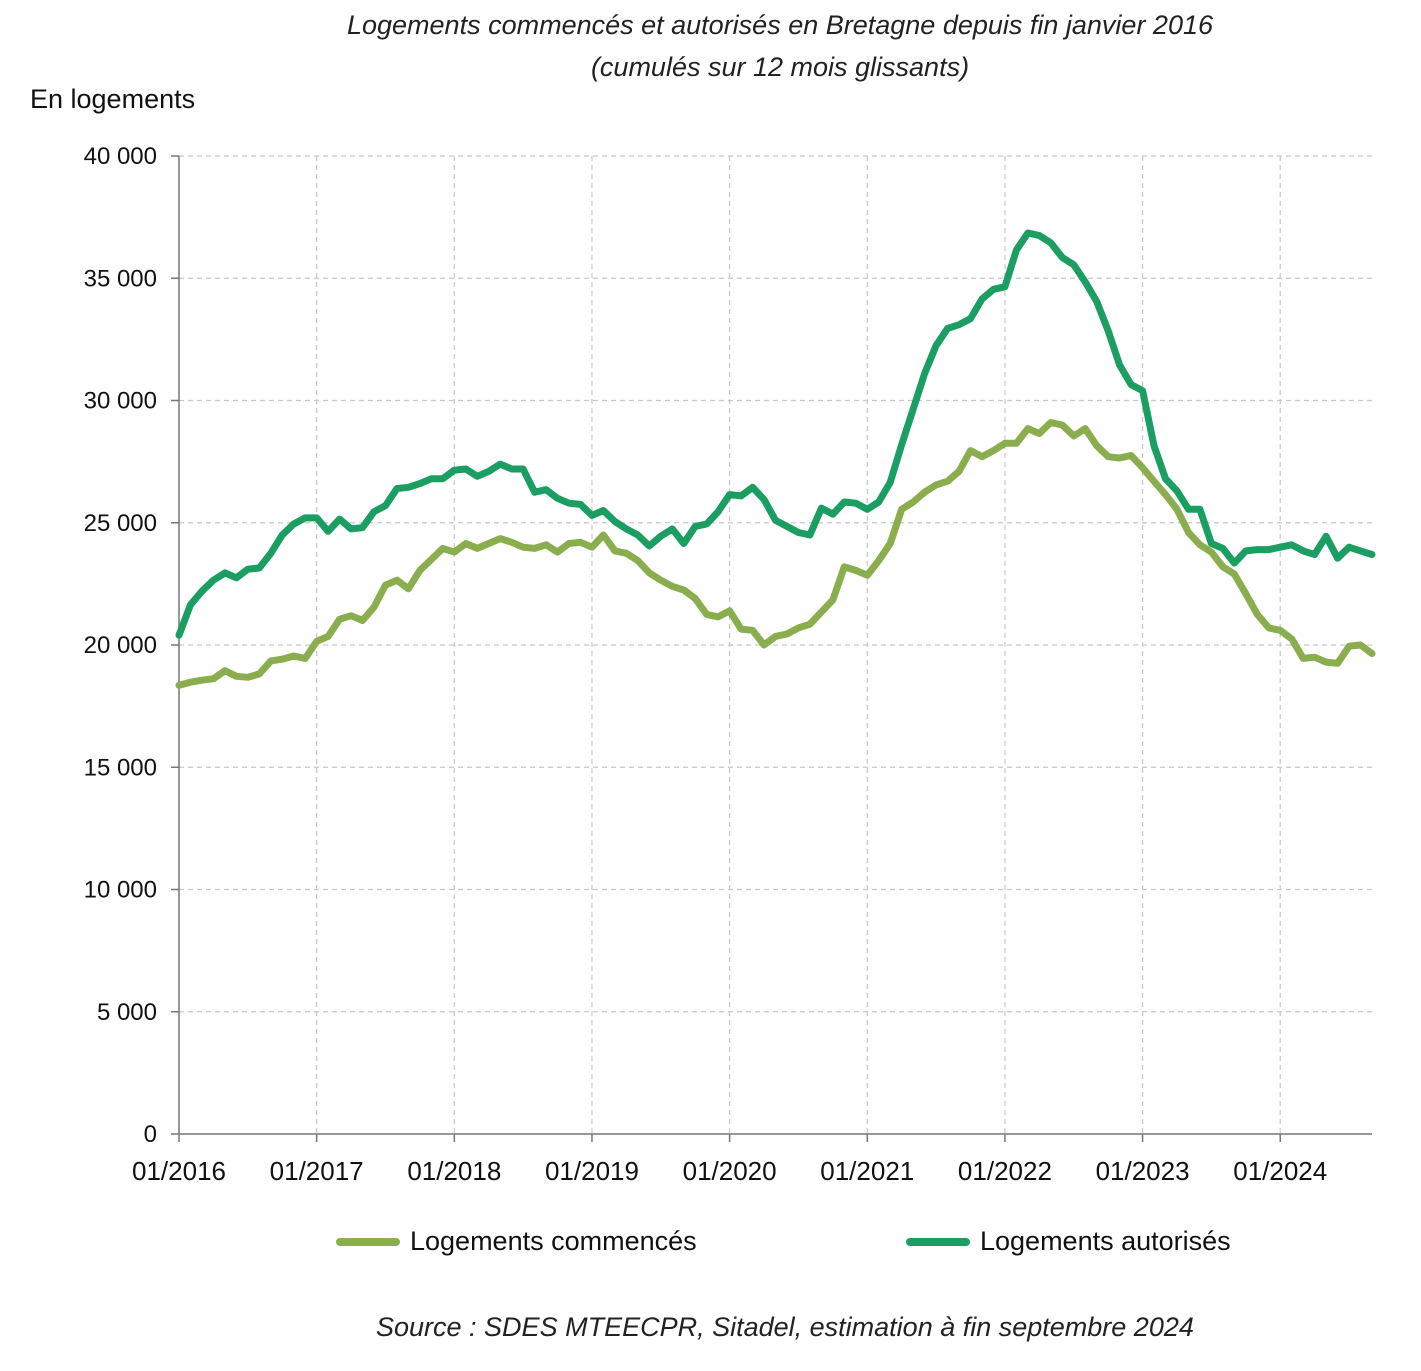  What do you see at coordinates (938, 1241) in the screenshot?
I see `legend-swatch-autorises` at bounding box center [938, 1241].